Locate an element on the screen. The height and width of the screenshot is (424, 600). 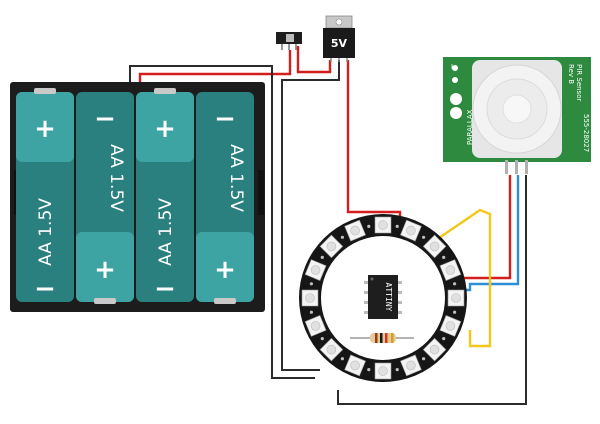
battery-cell-1: + − AA 1.5V is located at coordinates (45, 196).